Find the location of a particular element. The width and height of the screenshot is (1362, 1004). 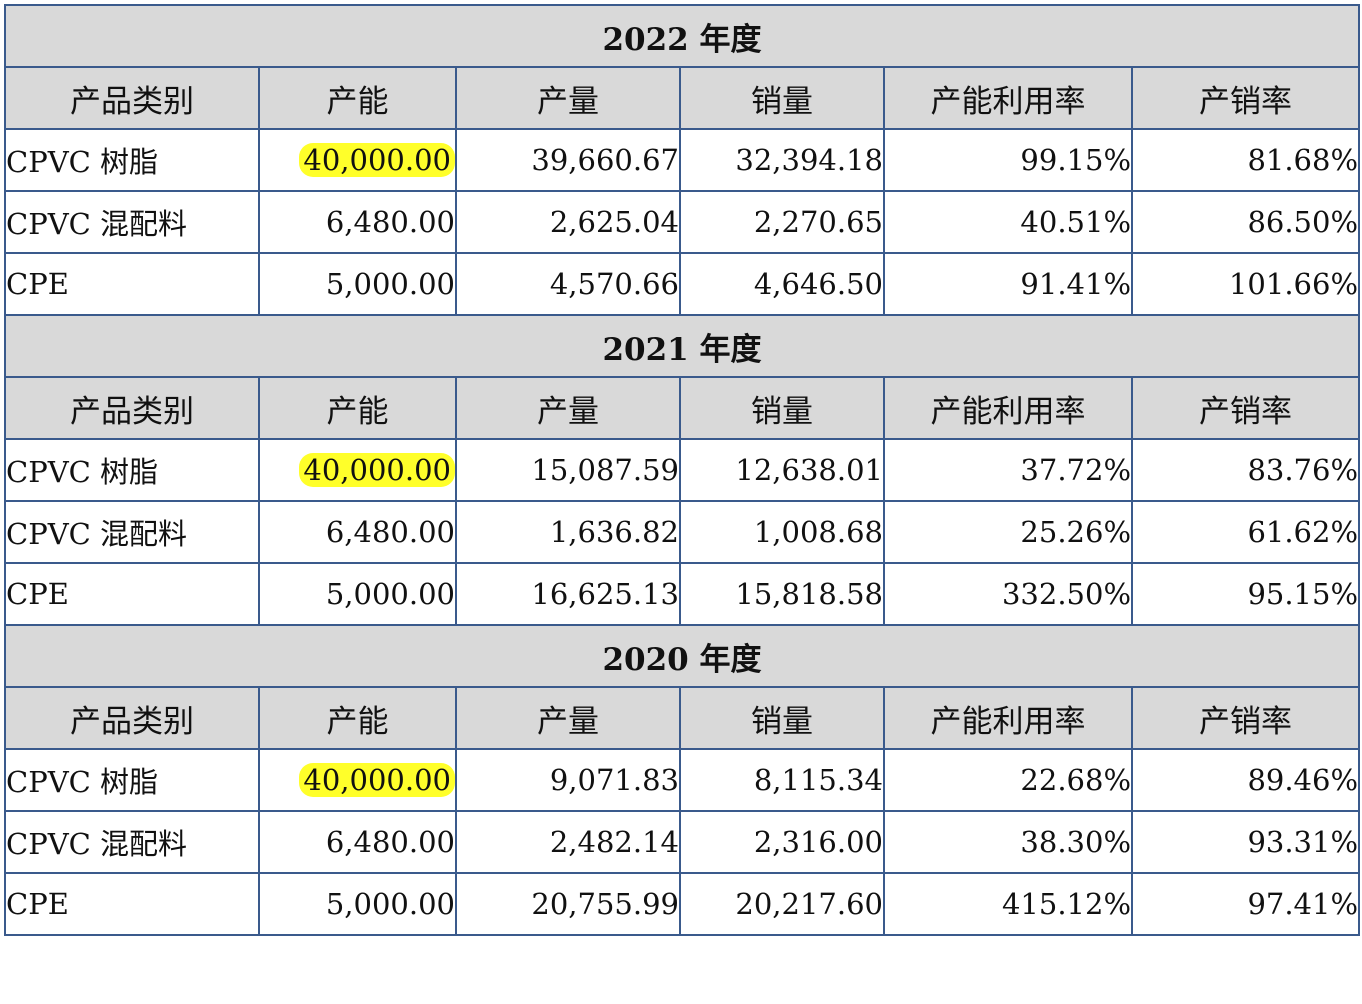

sales-ratio-cell: 81.68% is located at coordinates (1245, 160).